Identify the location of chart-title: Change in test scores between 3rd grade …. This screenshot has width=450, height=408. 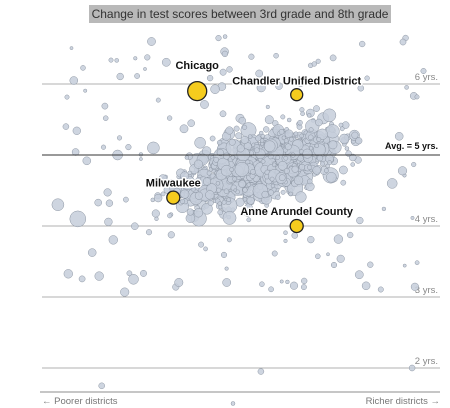
(240, 14).